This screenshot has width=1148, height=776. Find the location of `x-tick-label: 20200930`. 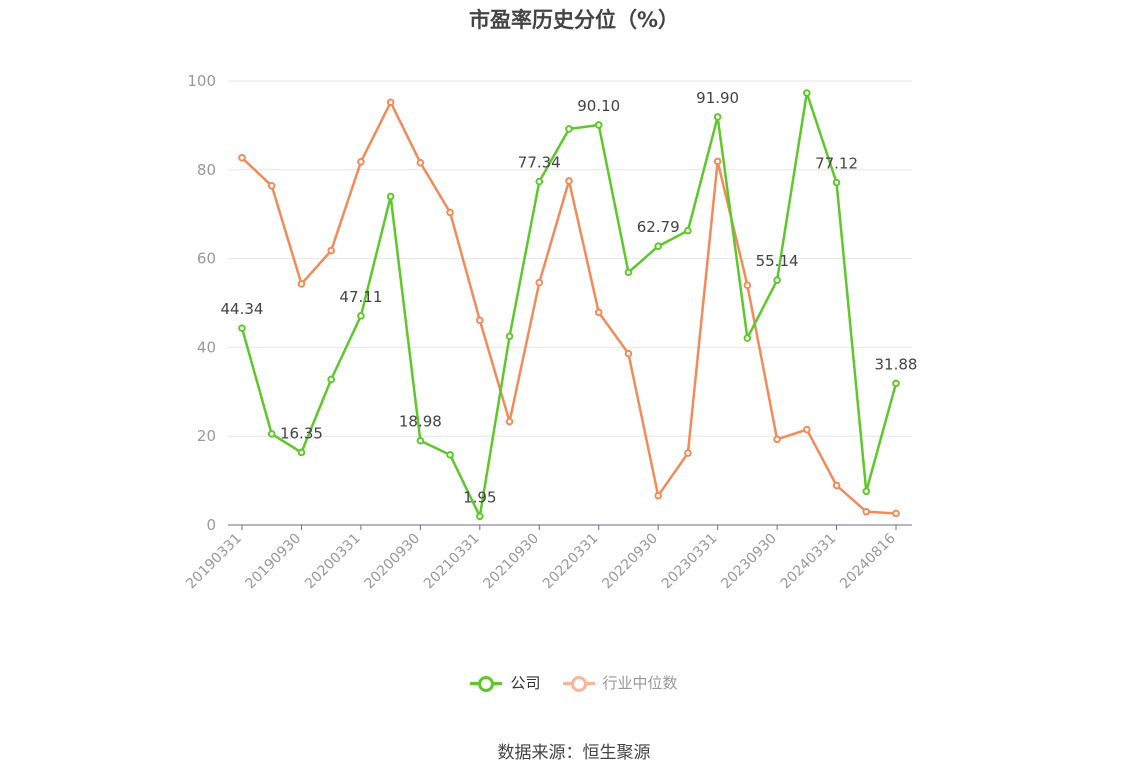

x-tick-label: 20200930 is located at coordinates (392, 562).